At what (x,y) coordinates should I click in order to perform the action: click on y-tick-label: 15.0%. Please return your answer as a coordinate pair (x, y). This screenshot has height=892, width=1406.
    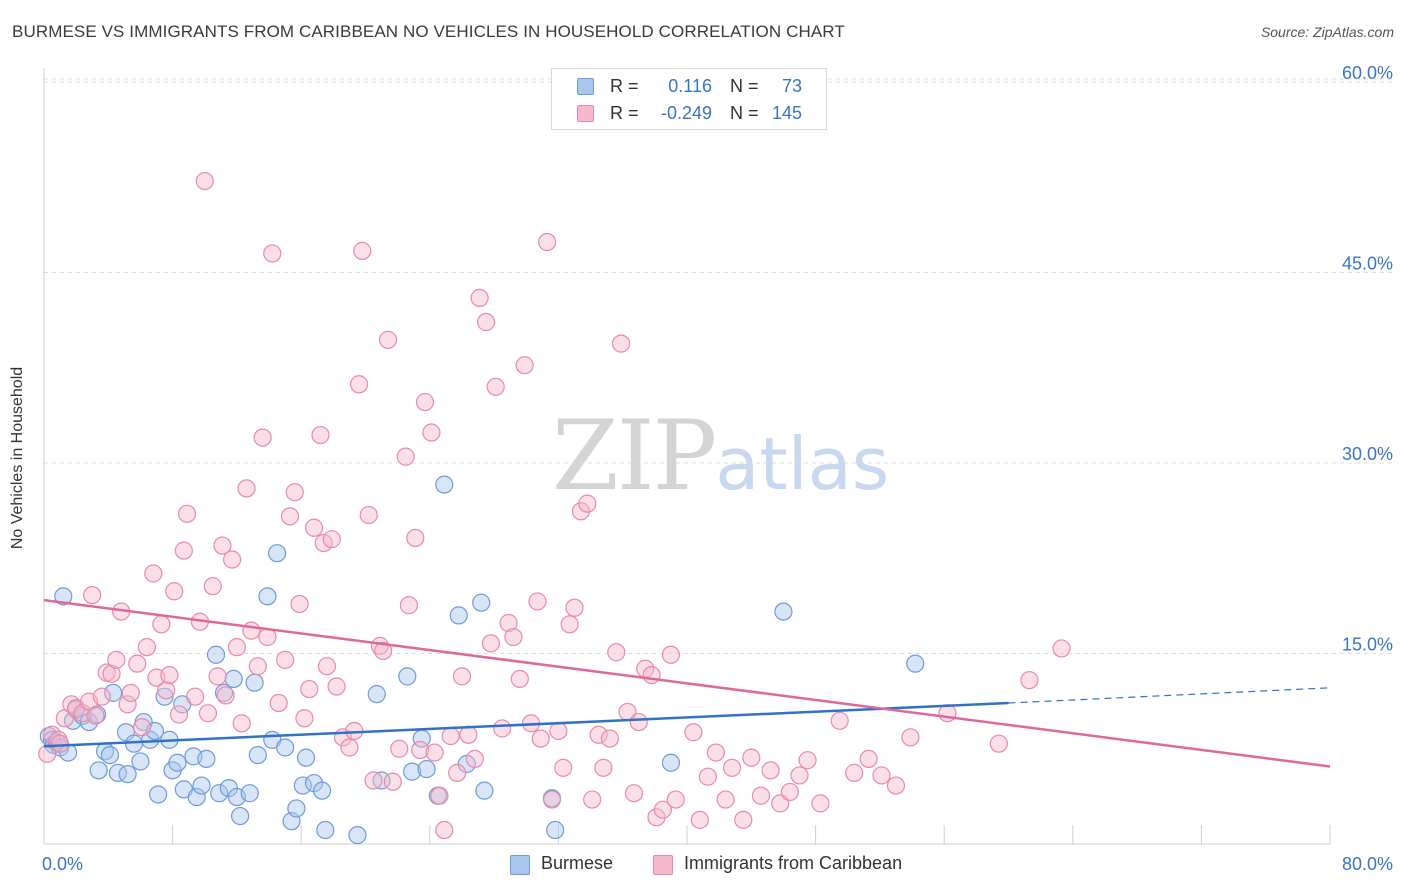
    Looking at the image, I should click on (1367, 645).